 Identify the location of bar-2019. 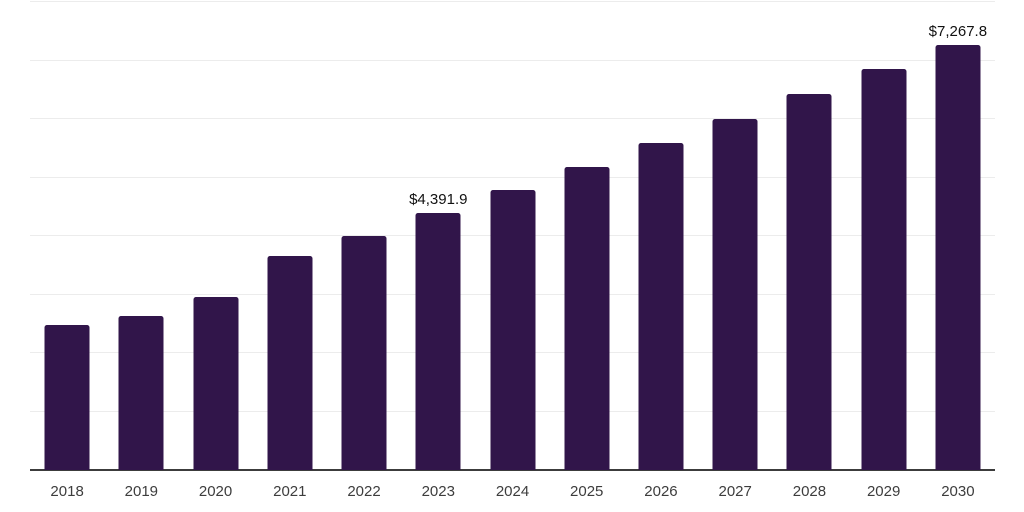
(141, 393).